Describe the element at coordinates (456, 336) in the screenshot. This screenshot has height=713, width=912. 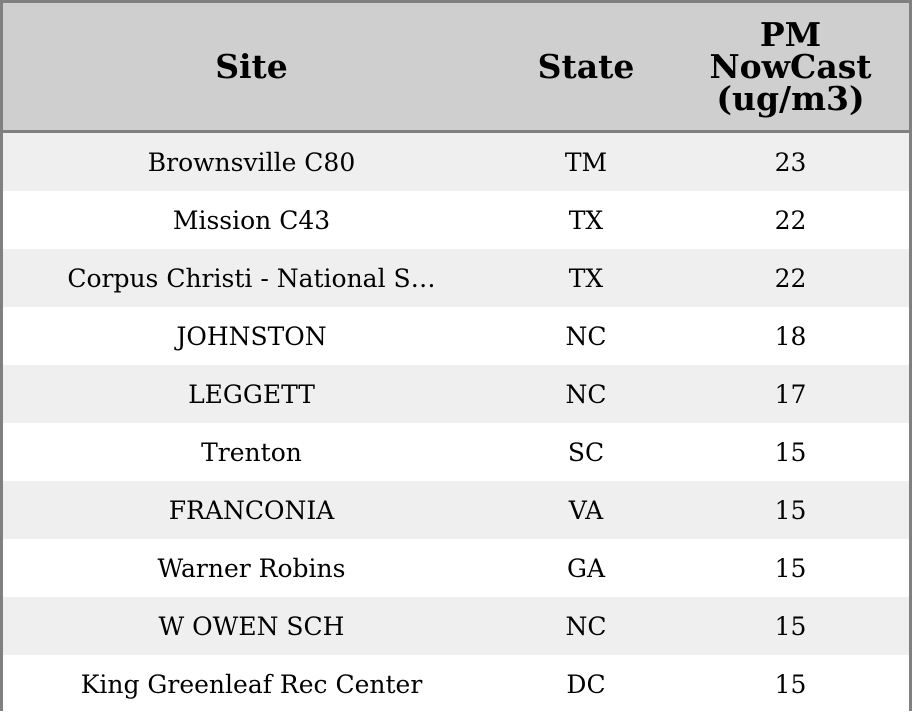
I see `table-row: JOHNSTON NC 18` at that location.